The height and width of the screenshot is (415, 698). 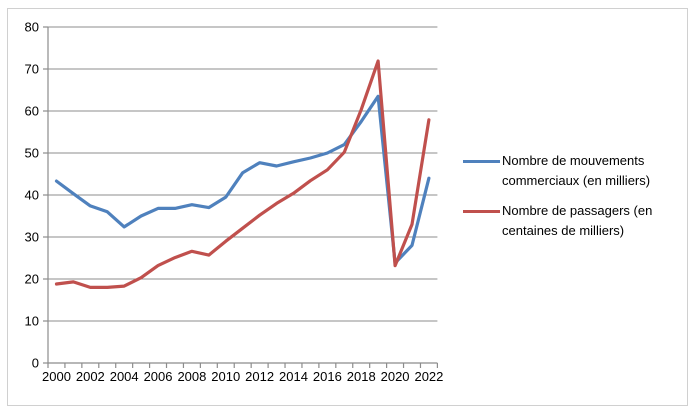 I want to click on svg-text: 30, so click(x=32, y=237).